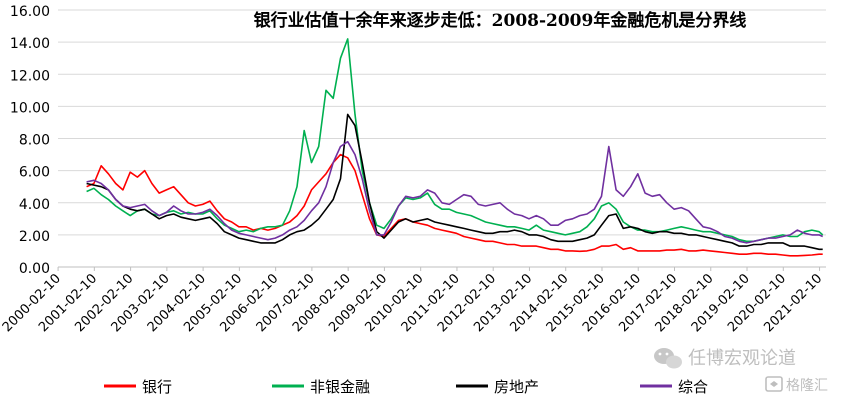 Image resolution: width=844 pixels, height=406 pixels. I want to click on wechat-watermark: 任博宏观论道, so click(725, 358).